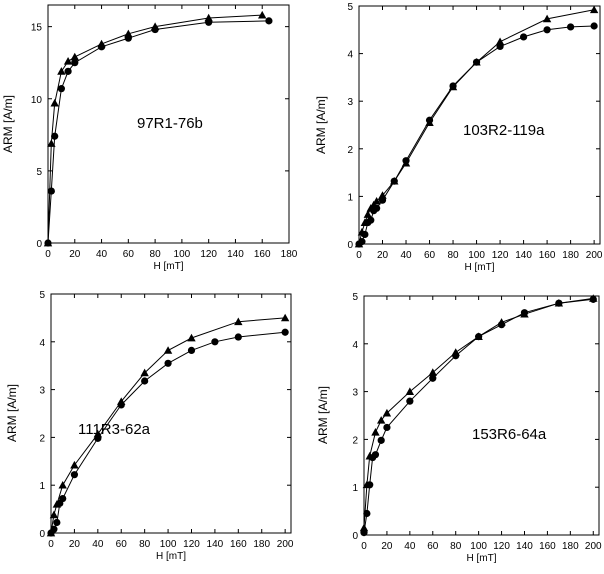 The image size is (604, 574). What do you see at coordinates (350, 102) in the screenshot?
I see `y-tick-label: 3` at bounding box center [350, 102].